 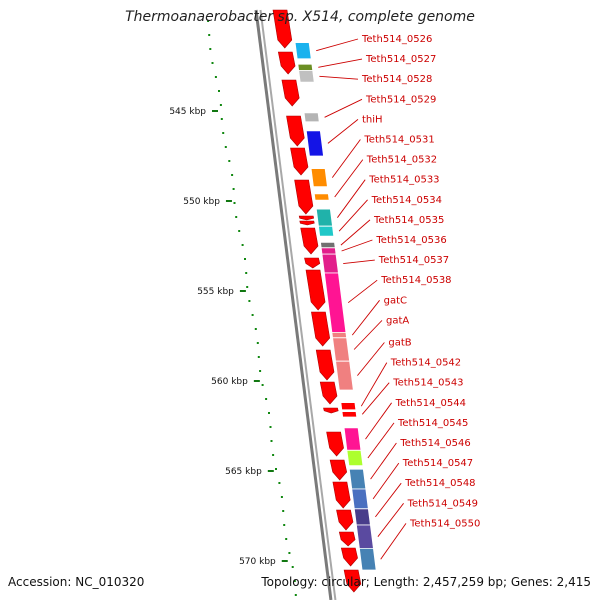 What do you see at coordinates (400, 99) in the screenshot?
I see `gene-label: Teth514_0529` at bounding box center [400, 99].